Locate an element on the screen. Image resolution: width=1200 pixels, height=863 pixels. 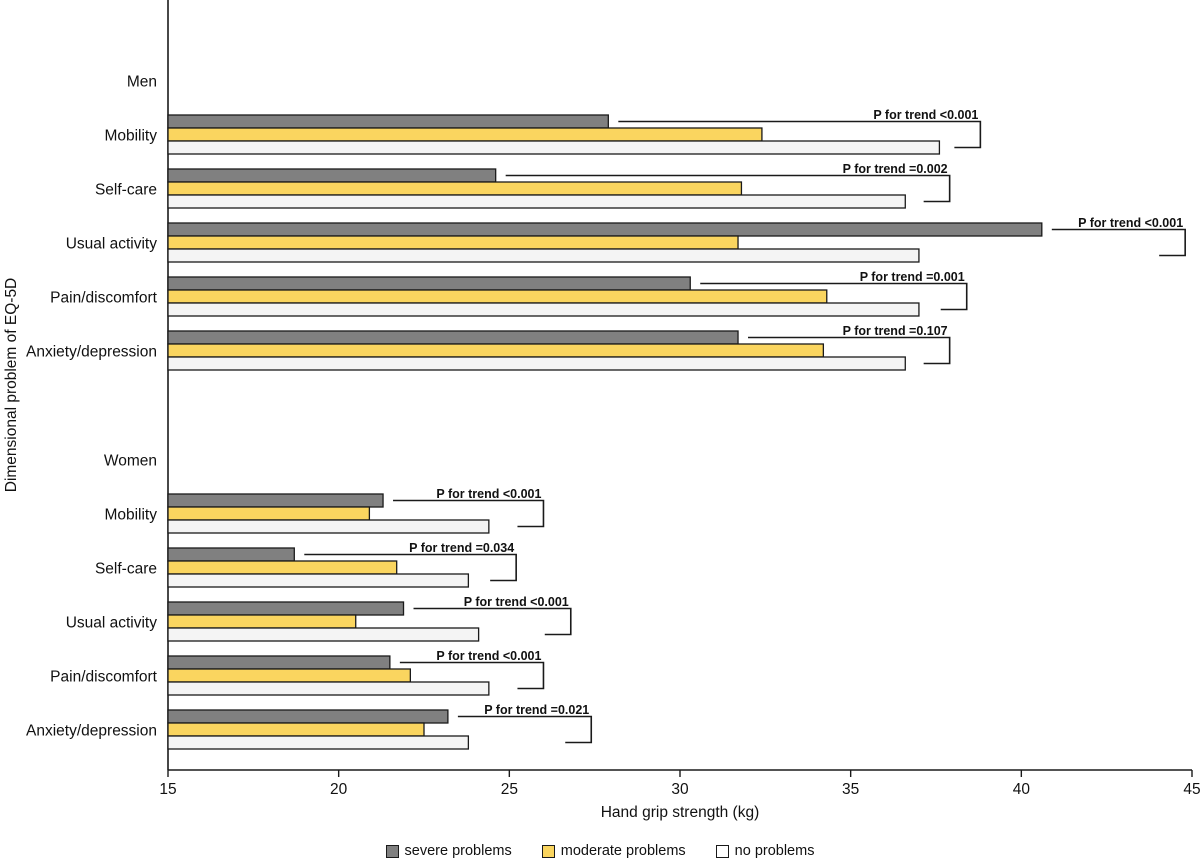
category-label-women-pain-discomfort: Pain/discomfort is located at coordinates (104, 677).